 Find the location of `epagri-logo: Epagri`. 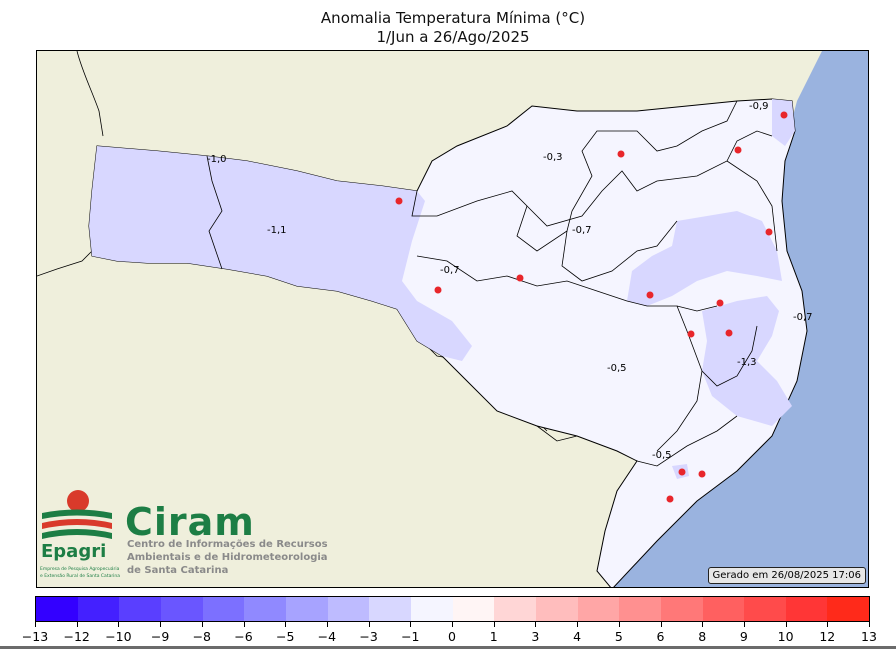

epagri-logo: Epagri is located at coordinates (74, 551).